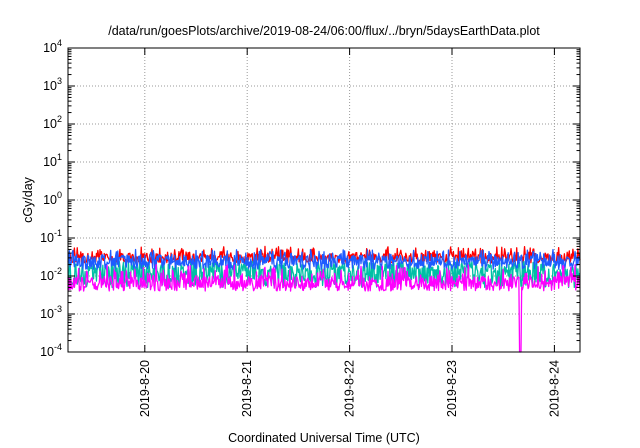 This screenshot has width=640, height=448. I want to click on y-tick-label: 10¹, so click(52, 160).